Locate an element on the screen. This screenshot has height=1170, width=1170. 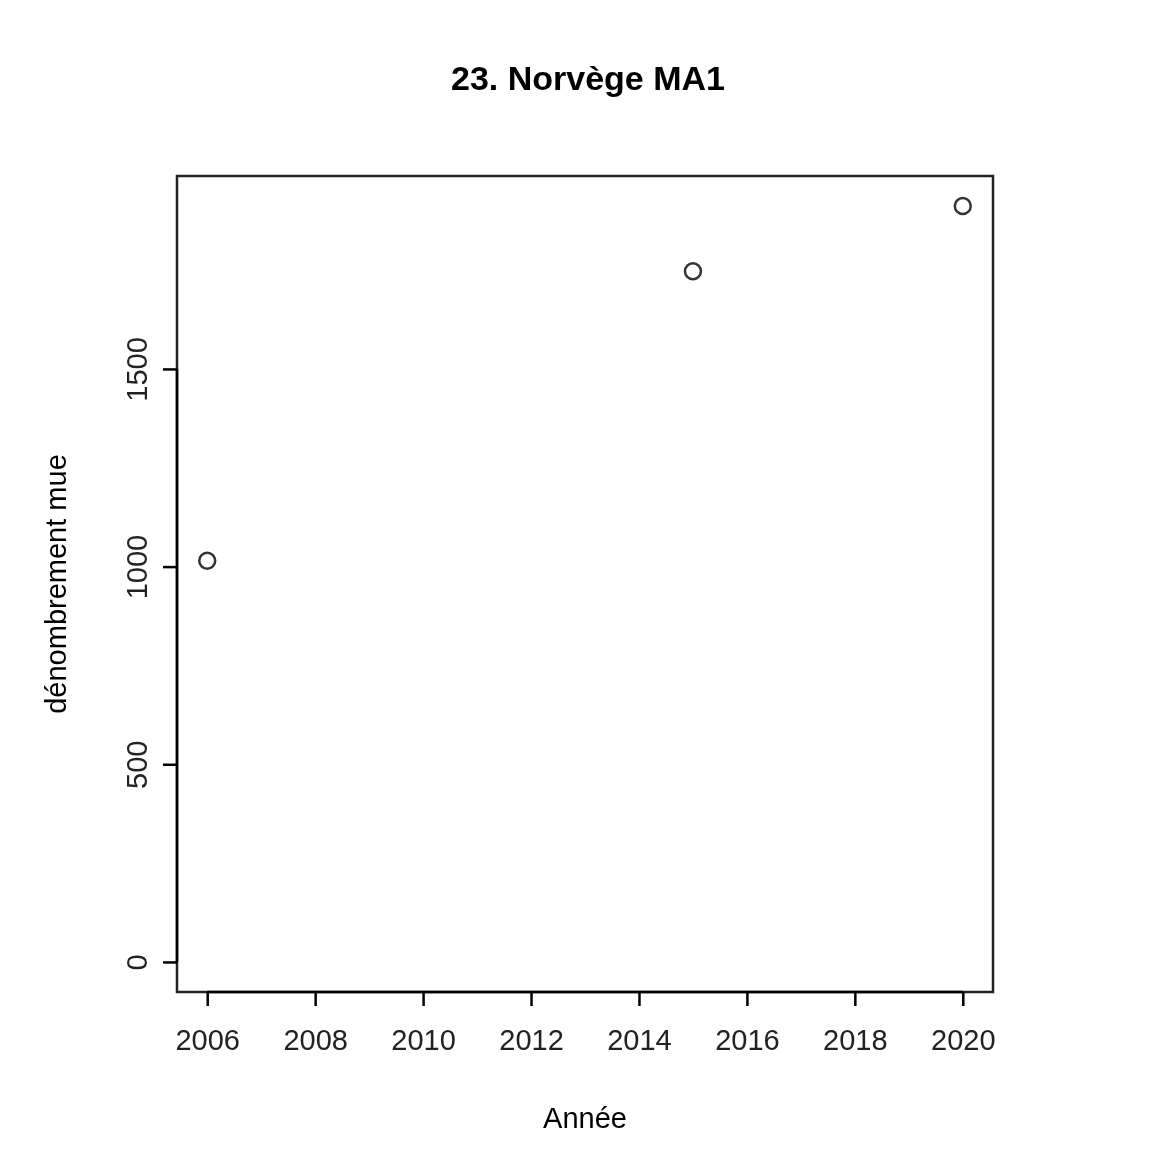
x-tick-label: 2018 is located at coordinates (855, 1039).